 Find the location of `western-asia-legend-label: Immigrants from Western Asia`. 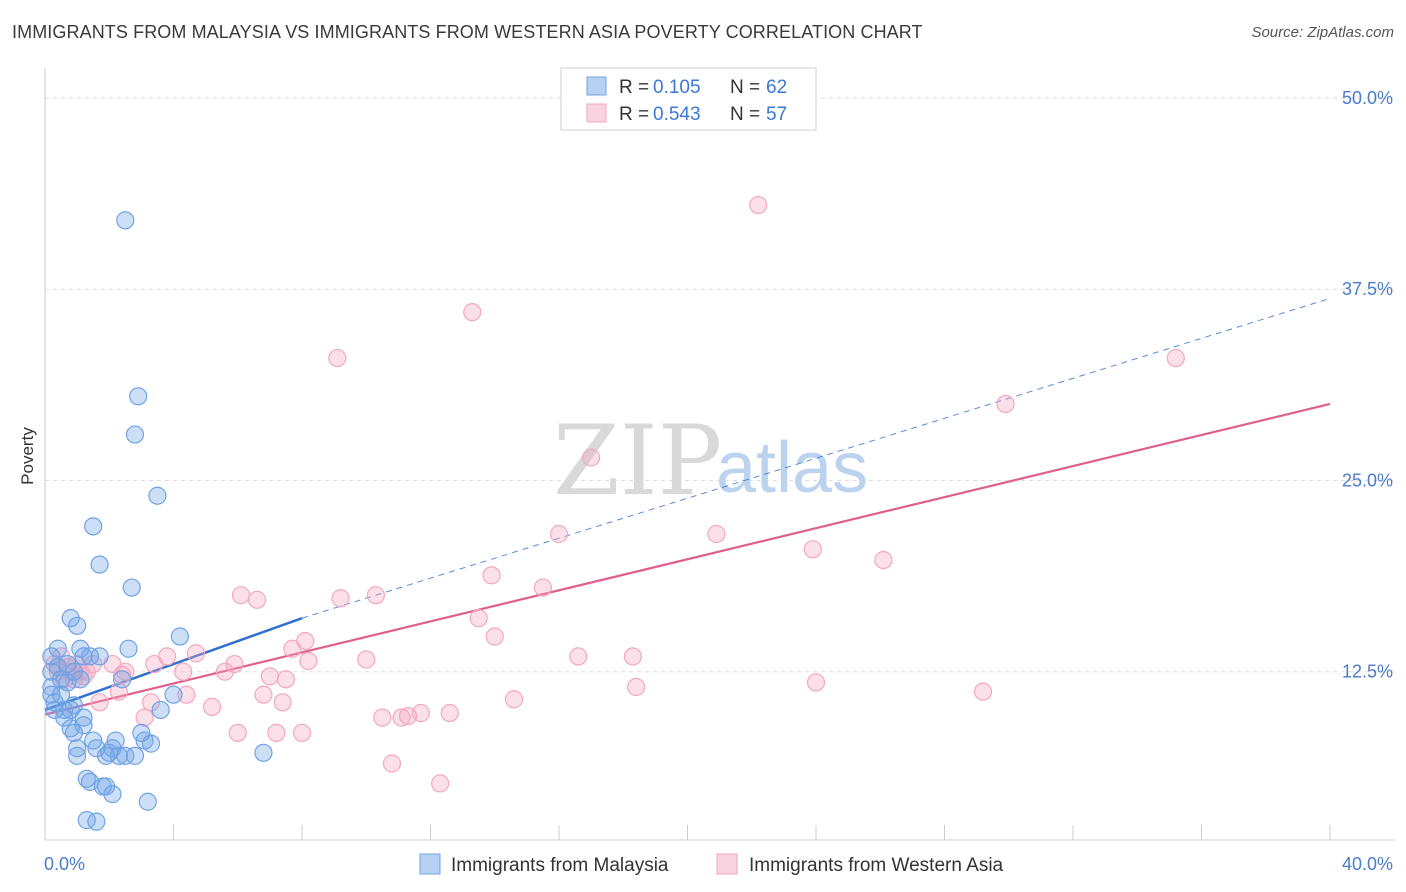

western-asia-legend-label: Immigrants from Western Asia is located at coordinates (876, 865).